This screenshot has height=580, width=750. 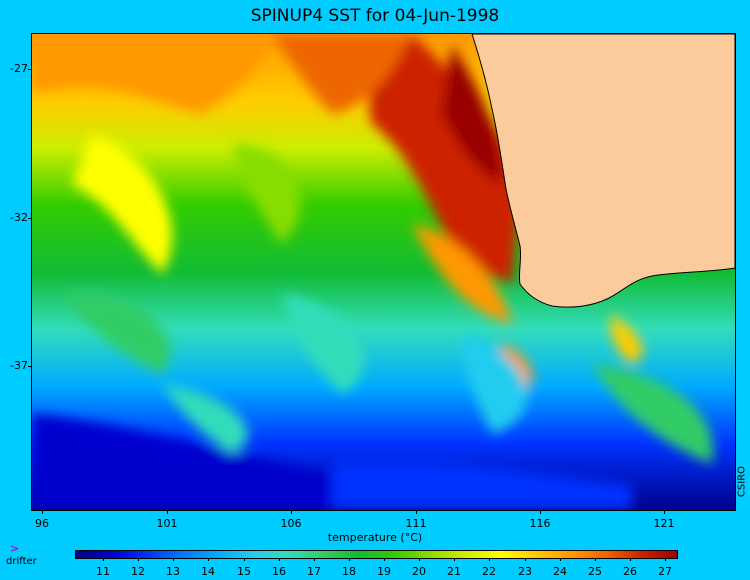 I want to click on colorbar-label: 26, so click(x=630, y=571).